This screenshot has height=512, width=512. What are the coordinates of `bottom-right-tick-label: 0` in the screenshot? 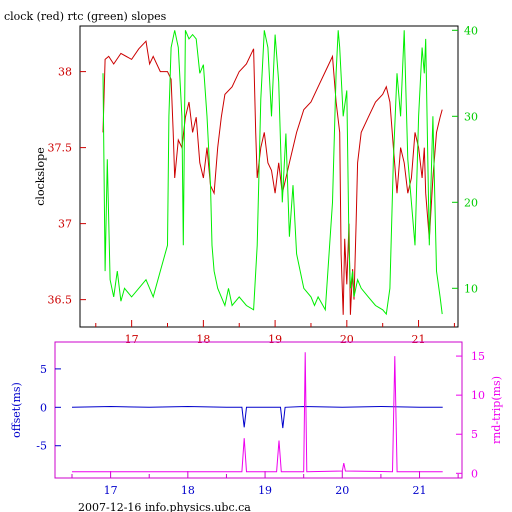 It's located at (474, 473).